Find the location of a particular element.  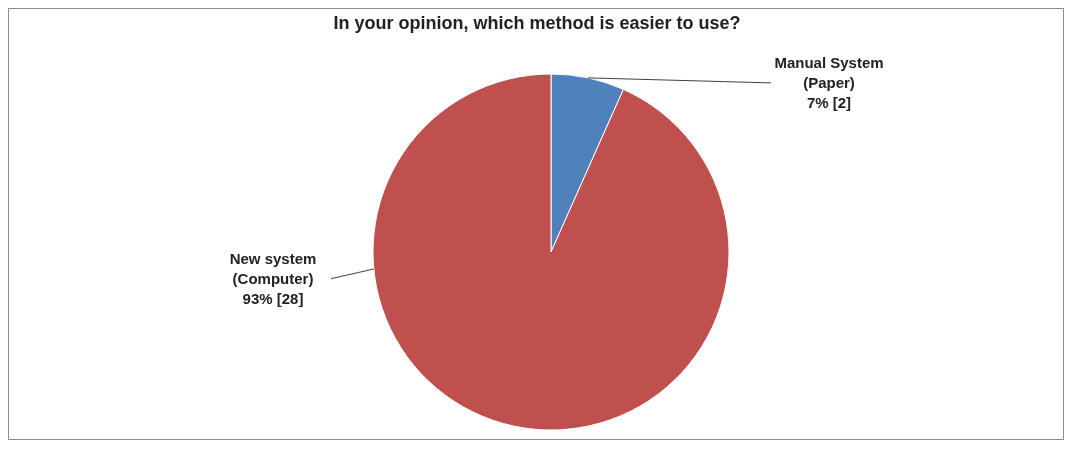

slice-label: Manual System (Paper) is located at coordinates (829, 72).